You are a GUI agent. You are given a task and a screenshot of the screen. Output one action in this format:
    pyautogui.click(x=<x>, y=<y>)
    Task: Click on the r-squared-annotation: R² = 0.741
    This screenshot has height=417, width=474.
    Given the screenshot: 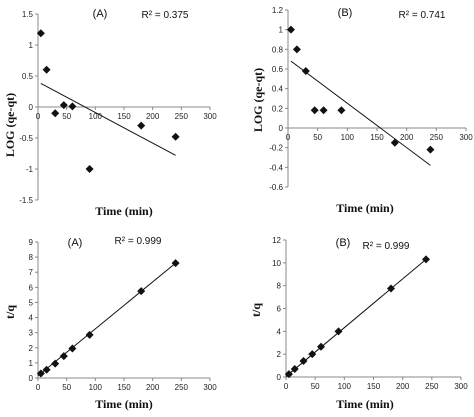 What is the action you would take?
    pyautogui.click(x=422, y=15)
    